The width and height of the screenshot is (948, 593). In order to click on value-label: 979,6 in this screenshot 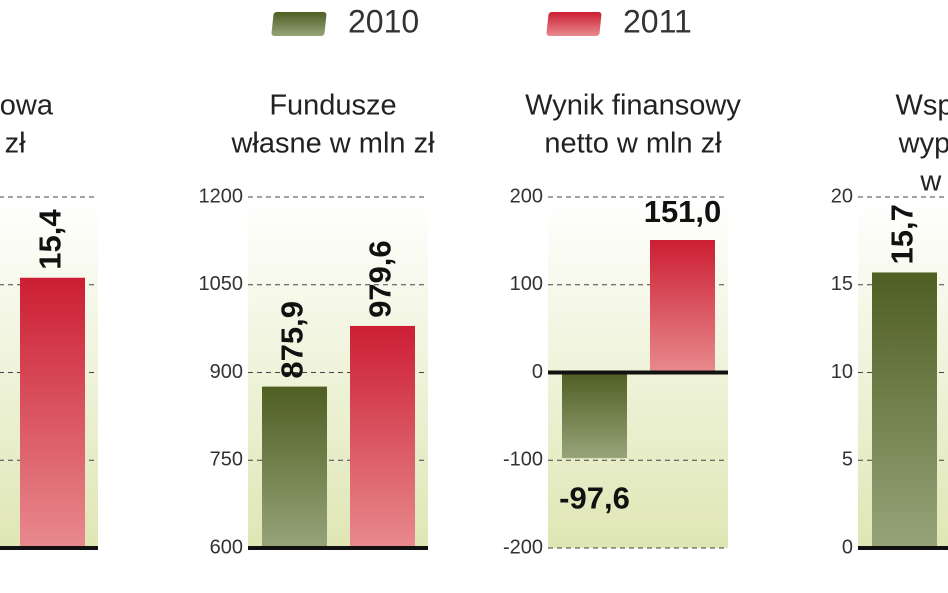, I will do `click(380, 279)`.